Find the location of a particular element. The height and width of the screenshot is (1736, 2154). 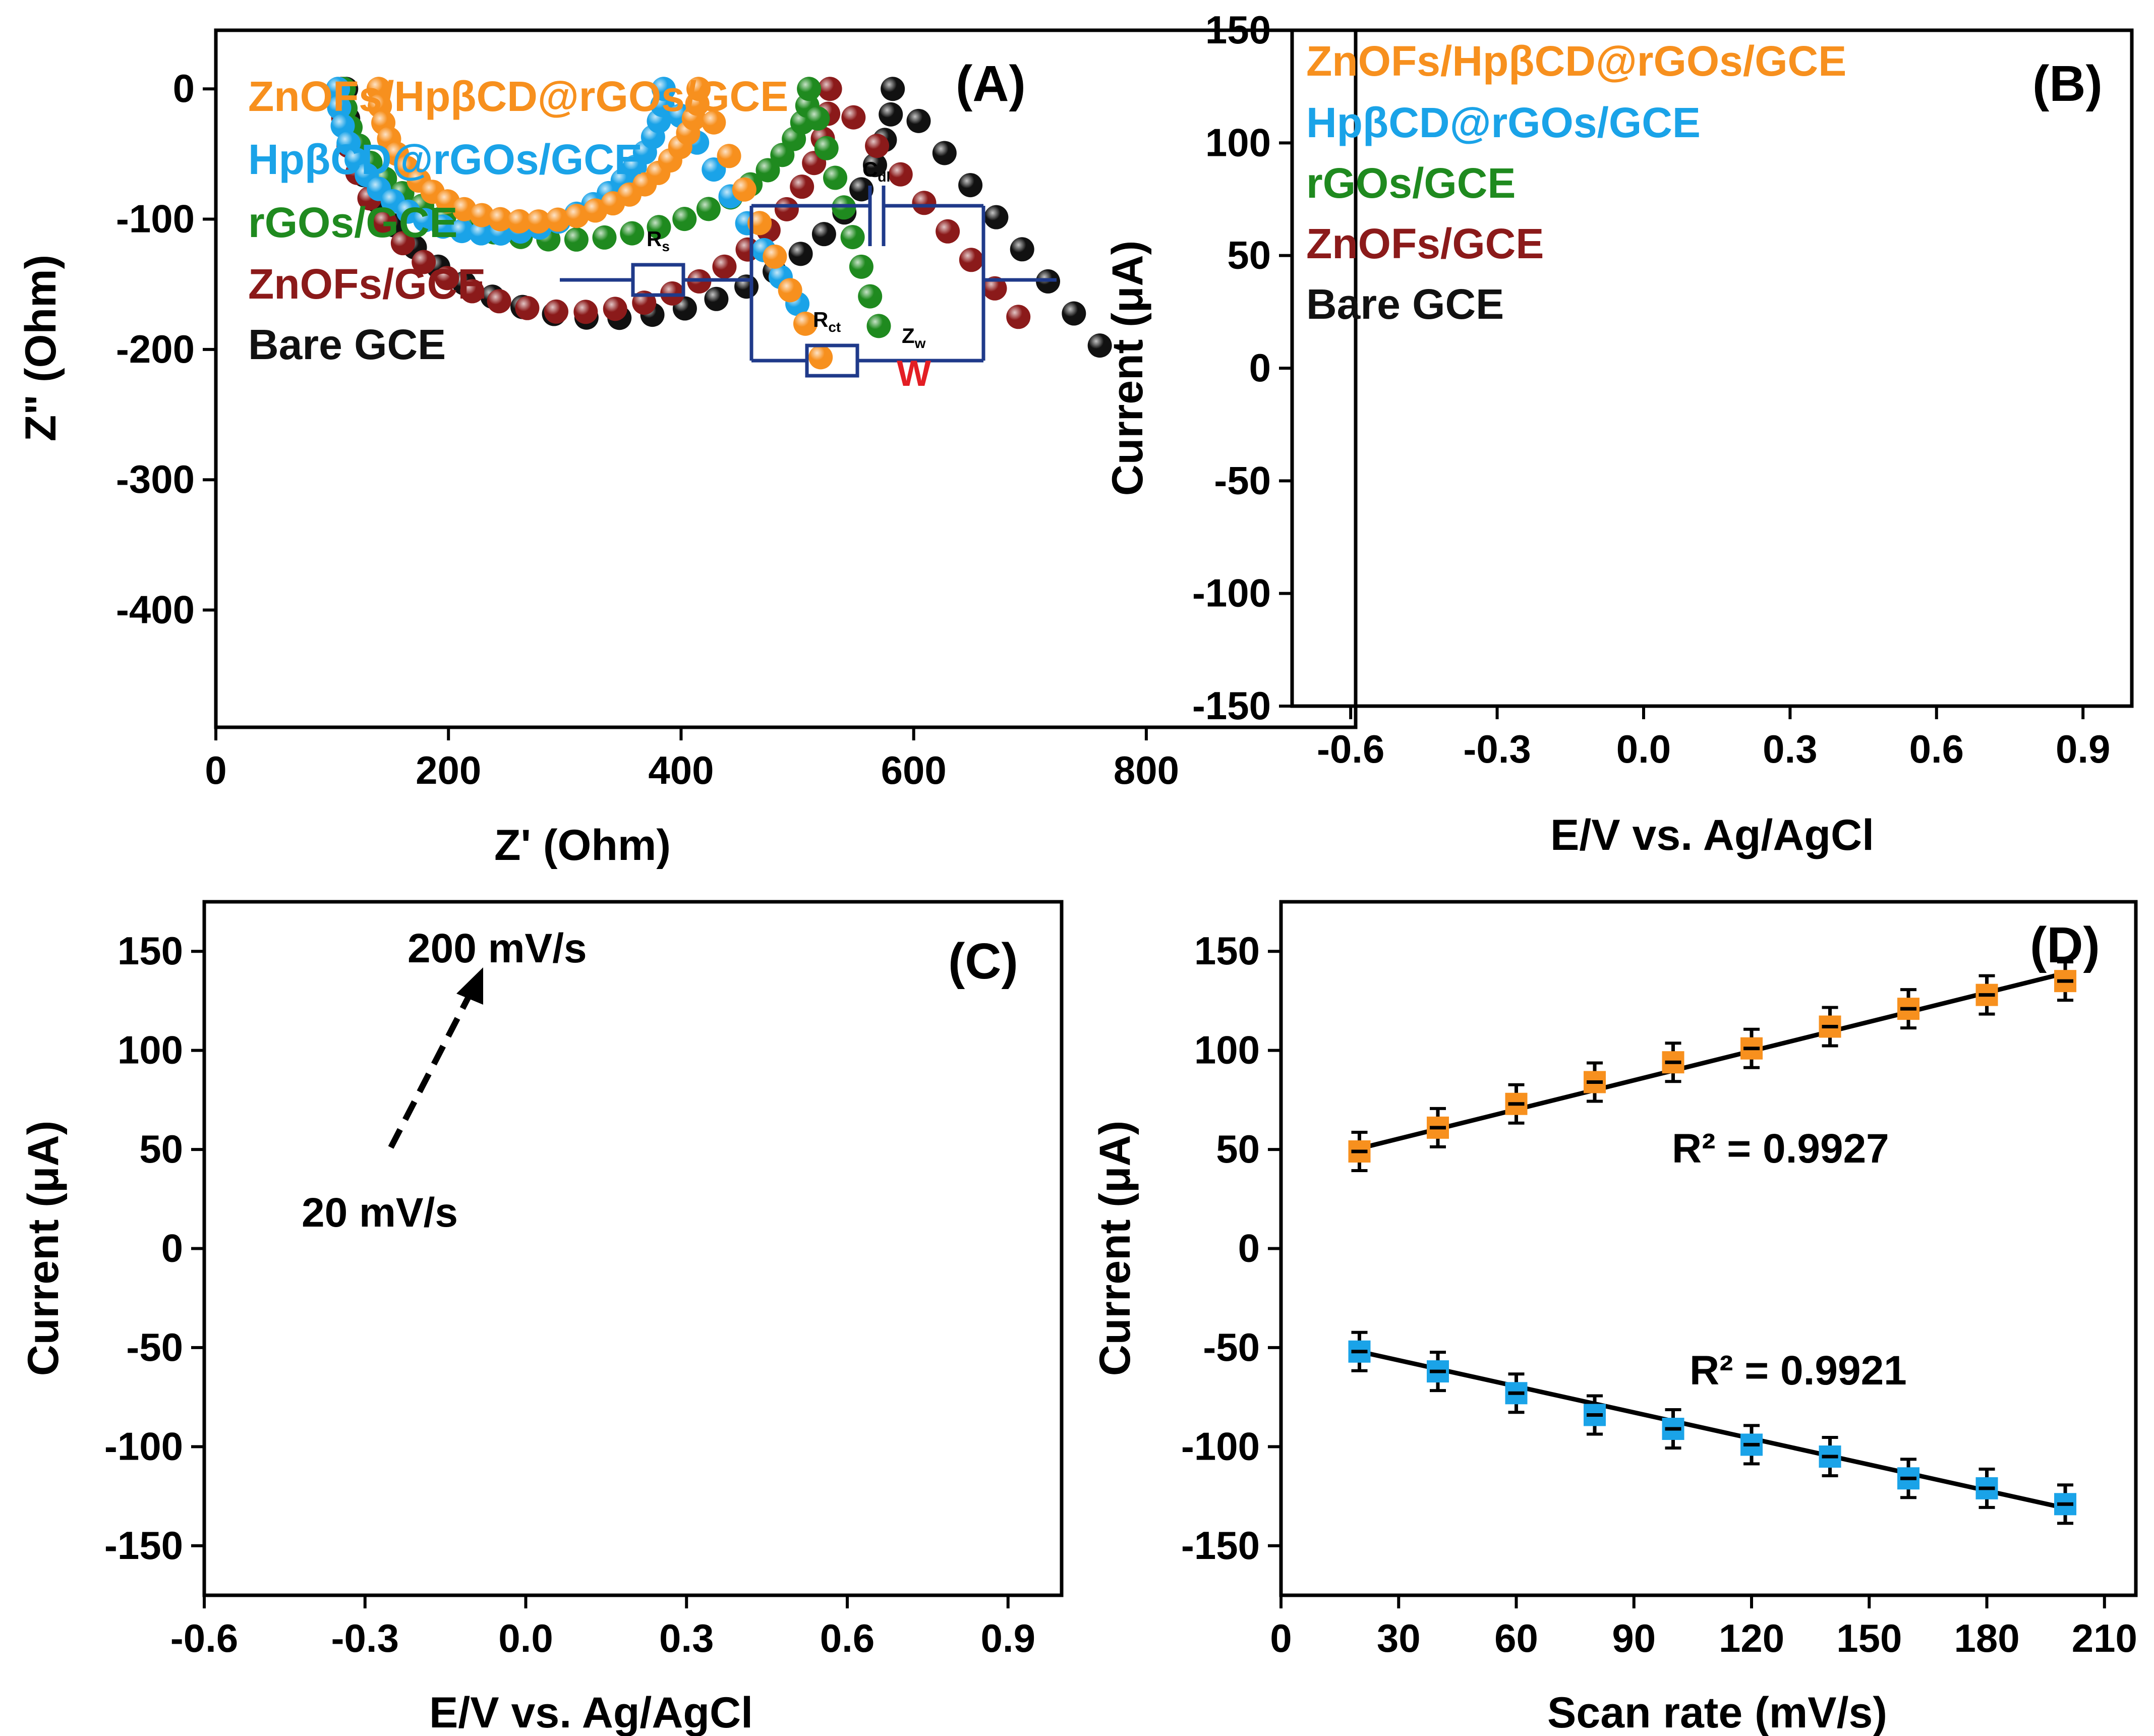

panel-d-xtick-label: 0 is located at coordinates (1281, 1638).